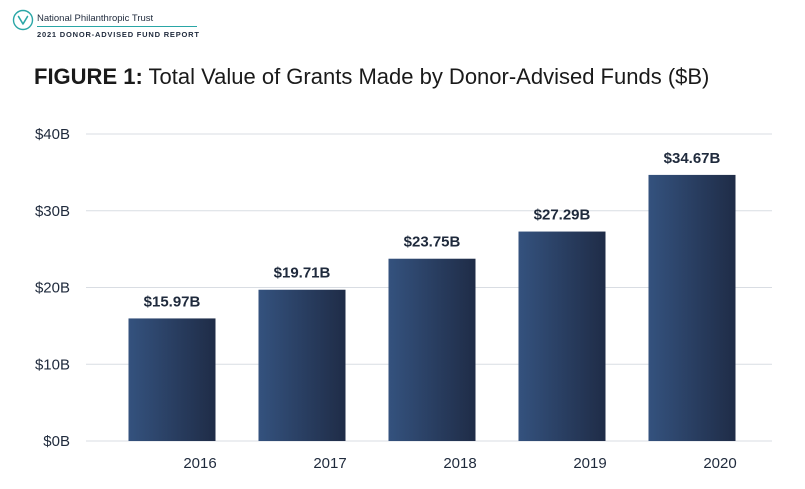 Image resolution: width=805 pixels, height=489 pixels. I want to click on data-label: $34.67B, so click(692, 158).